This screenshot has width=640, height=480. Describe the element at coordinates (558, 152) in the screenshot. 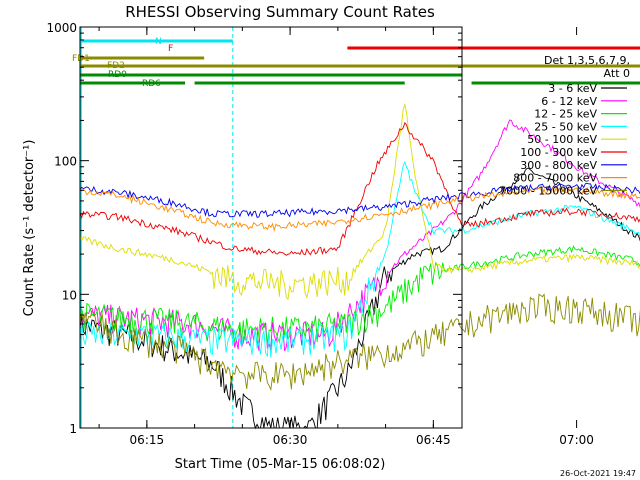

I see `legend-label: 100 - 300 keV` at that location.